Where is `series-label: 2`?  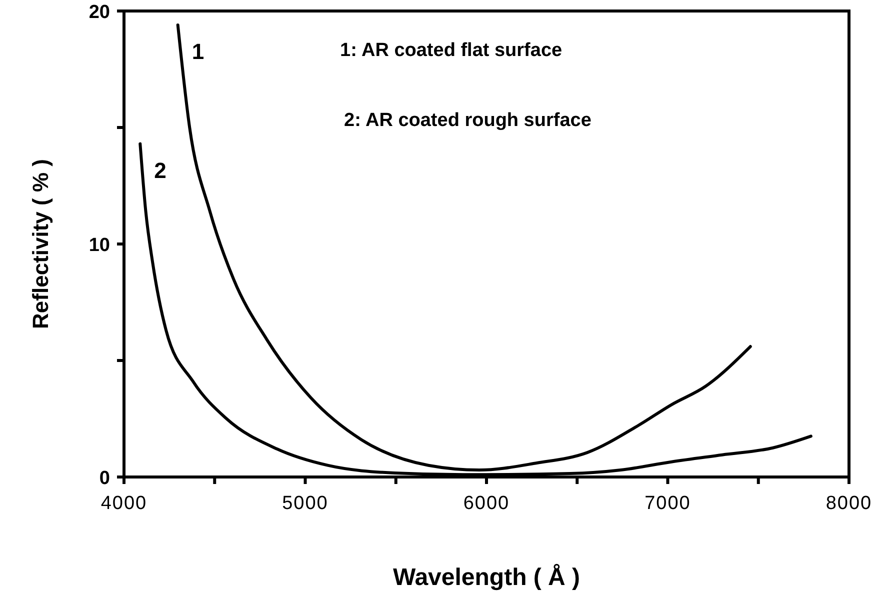
series-label: 2 is located at coordinates (160, 170).